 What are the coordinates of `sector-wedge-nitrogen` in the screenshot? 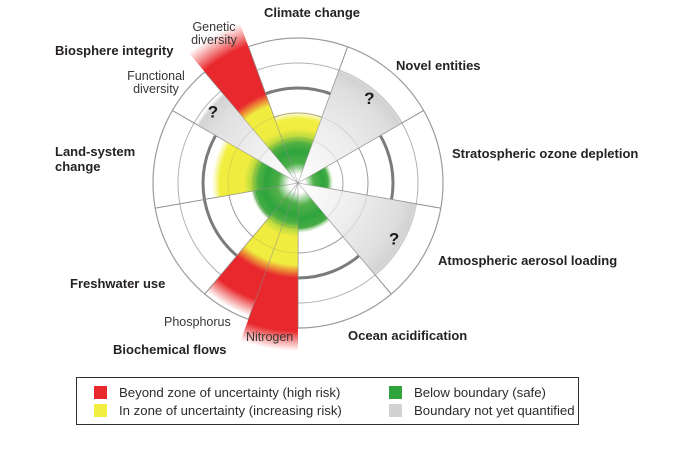 It's located at (269, 267).